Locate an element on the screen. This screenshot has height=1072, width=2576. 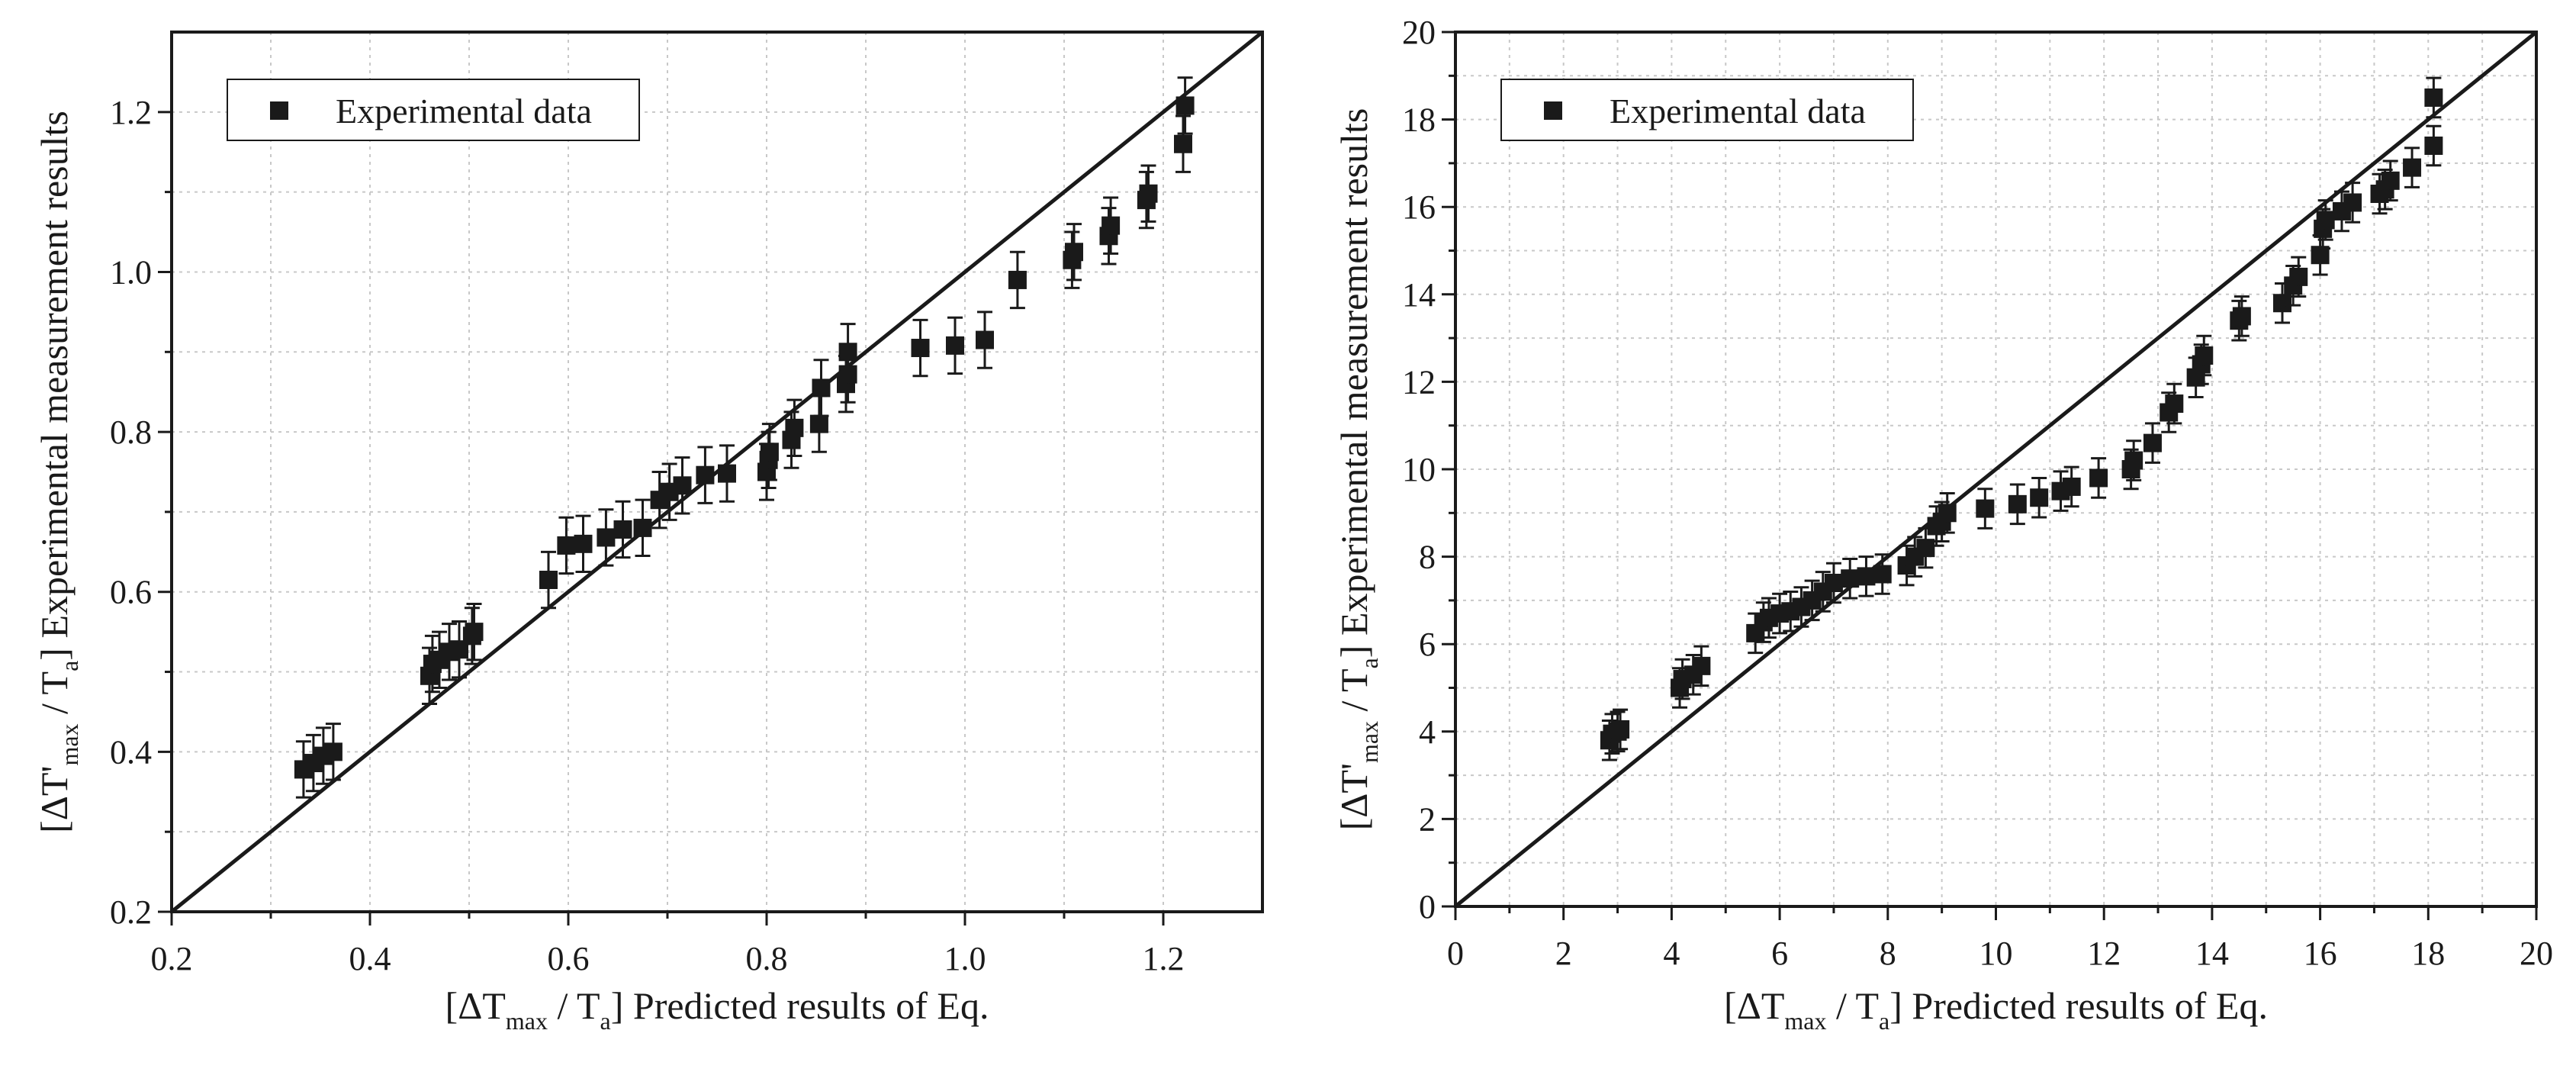
axis-label-subscript: a is located at coordinates (69, 666).